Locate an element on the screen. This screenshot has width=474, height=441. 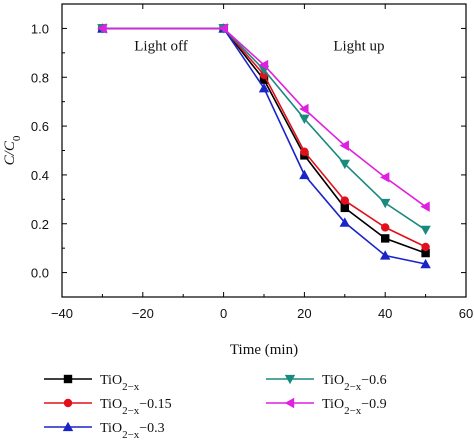
y-tick-label: 1.0 is located at coordinates (40, 28).